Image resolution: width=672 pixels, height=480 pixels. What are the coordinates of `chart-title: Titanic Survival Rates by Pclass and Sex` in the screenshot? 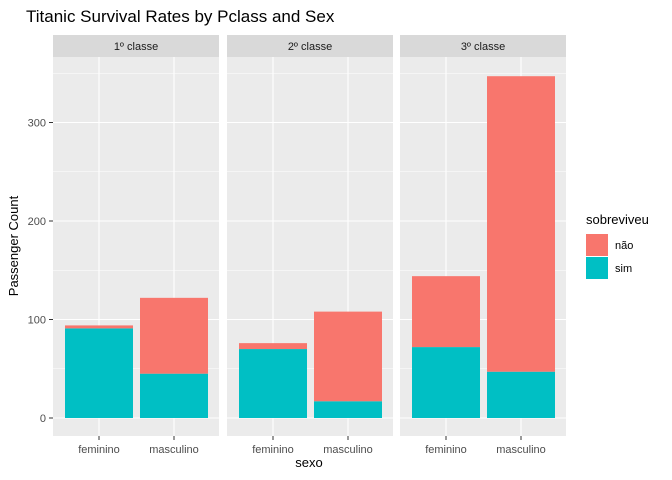 It's located at (180, 16).